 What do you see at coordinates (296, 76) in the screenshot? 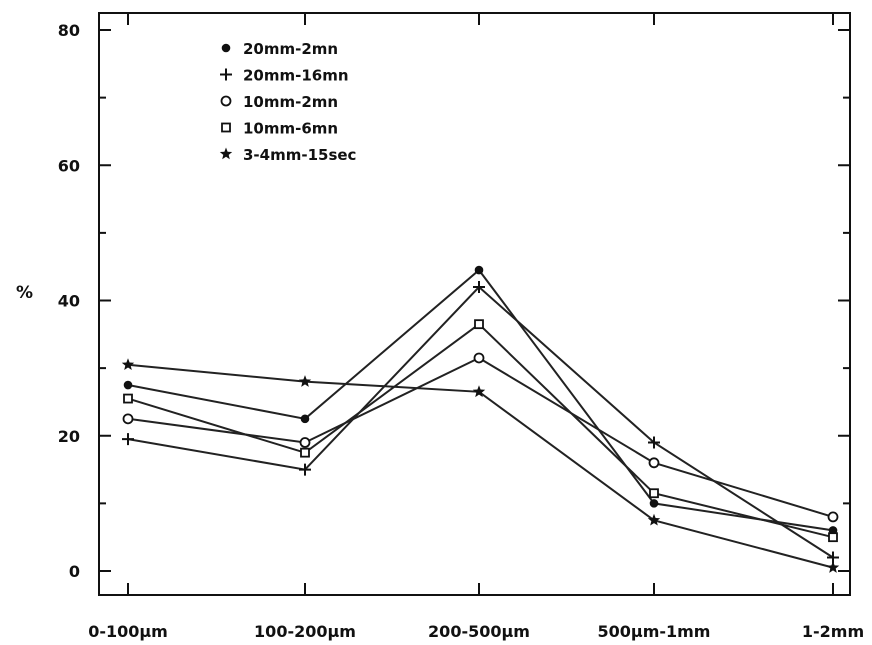
I see `legend-label: 20mm-16mn` at bounding box center [296, 76].